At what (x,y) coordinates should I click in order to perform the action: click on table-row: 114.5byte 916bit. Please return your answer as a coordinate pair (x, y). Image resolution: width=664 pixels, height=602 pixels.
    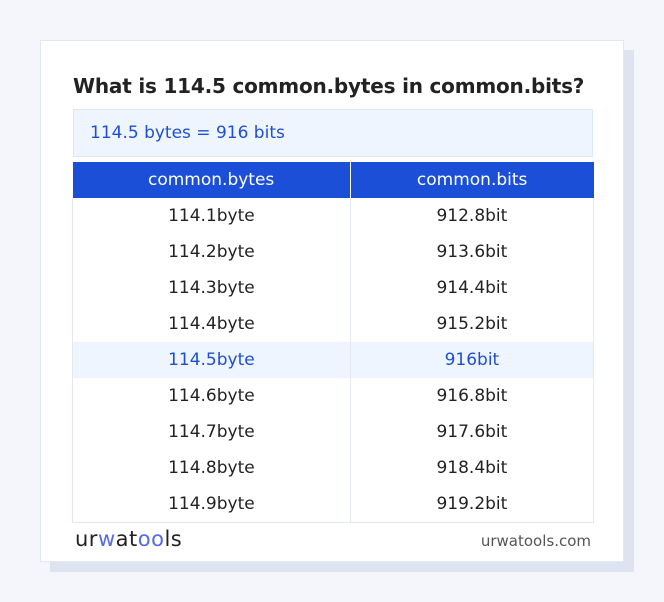
    Looking at the image, I should click on (333, 360).